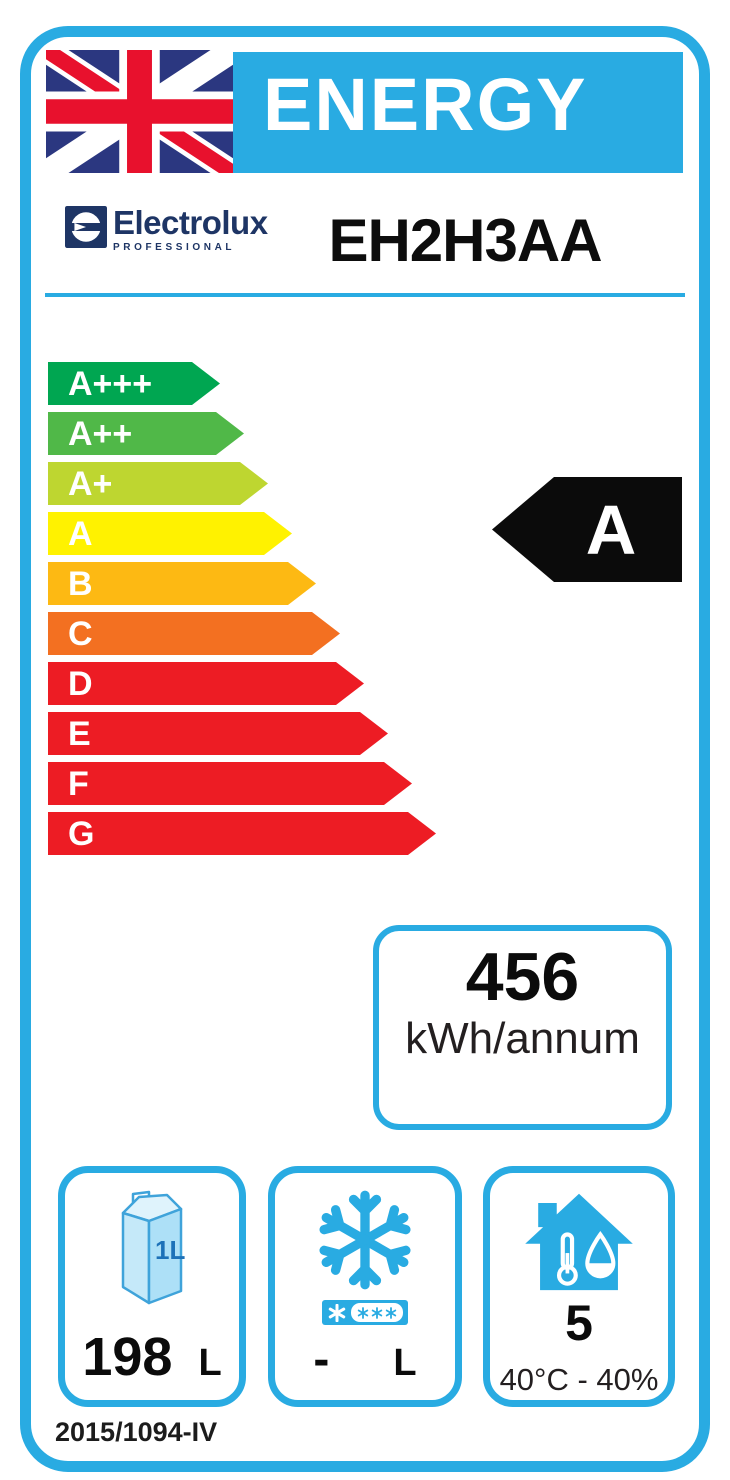 The image size is (730, 1480). What do you see at coordinates (405, 1363) in the screenshot?
I see `freezer-volume-unit: L` at bounding box center [405, 1363].